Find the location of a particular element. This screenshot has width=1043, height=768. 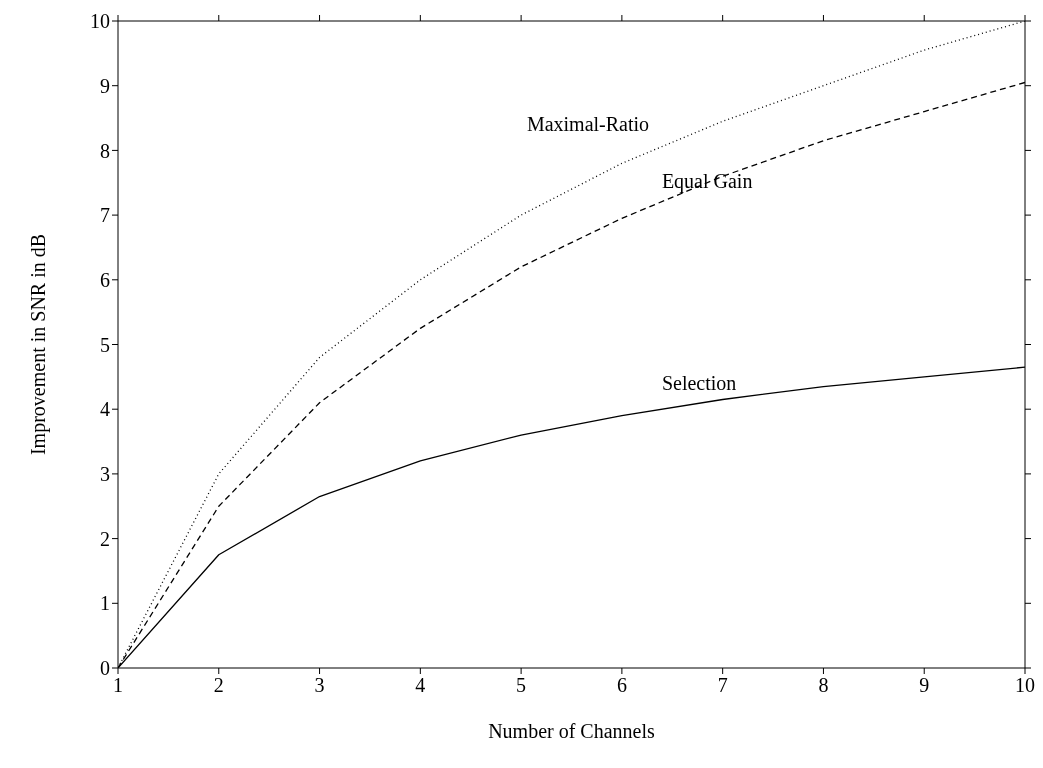

y-tick-label: 6 is located at coordinates (105, 279).